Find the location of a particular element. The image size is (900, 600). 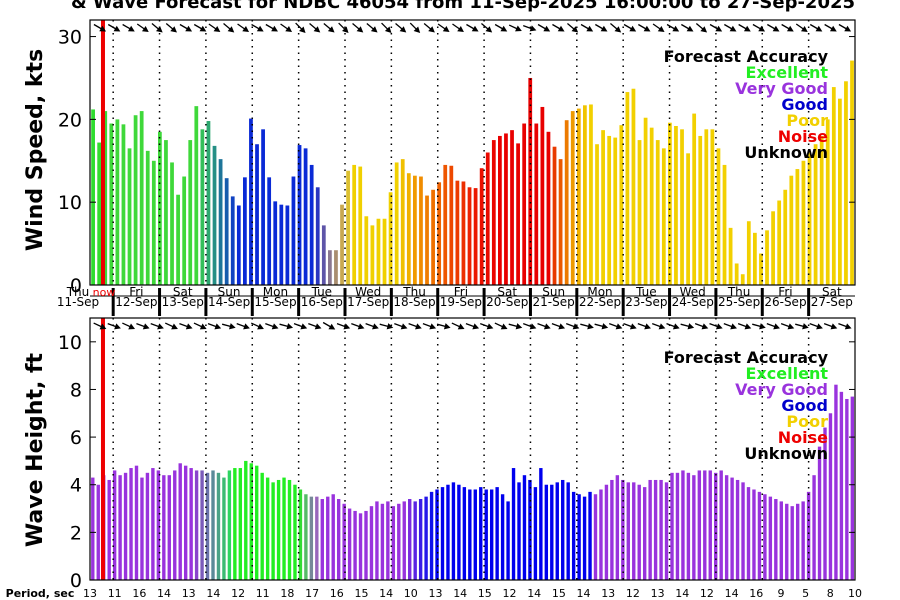

date-label: 20-Sep is located at coordinates (507, 302).